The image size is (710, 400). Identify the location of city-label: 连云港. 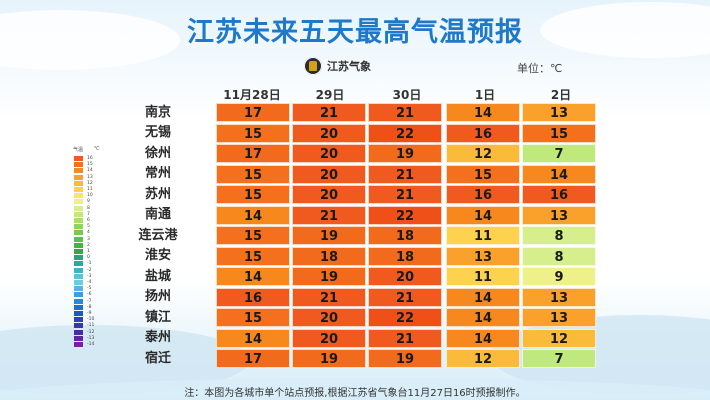
(158, 235).